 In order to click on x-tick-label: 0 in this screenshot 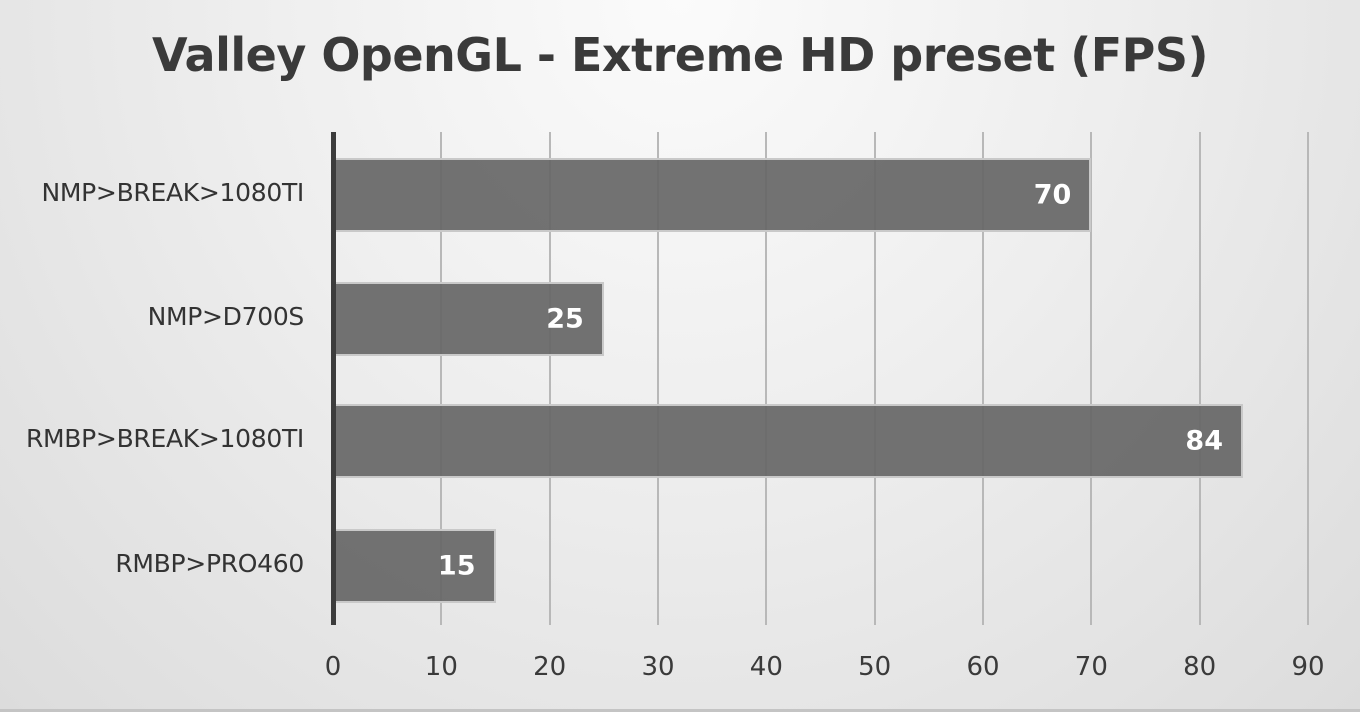, I will do `click(333, 667)`.